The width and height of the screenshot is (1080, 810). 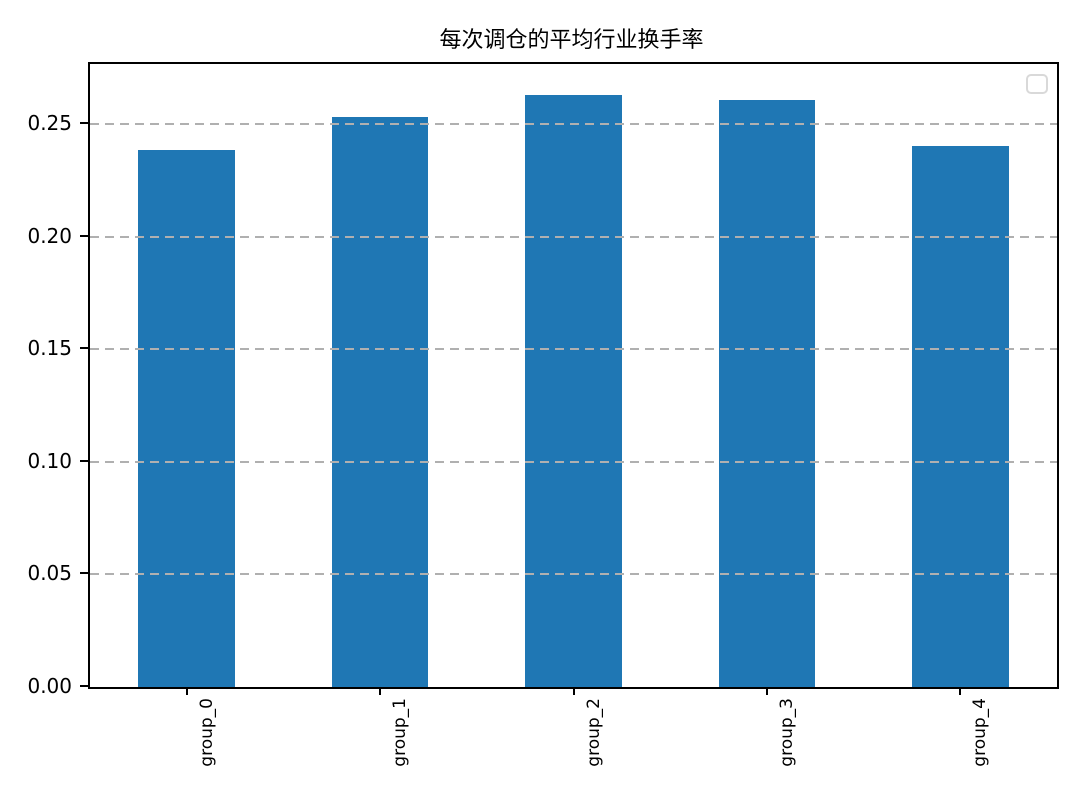 What do you see at coordinates (980, 732) in the screenshot?
I see `x-tick-label: group_4` at bounding box center [980, 732].